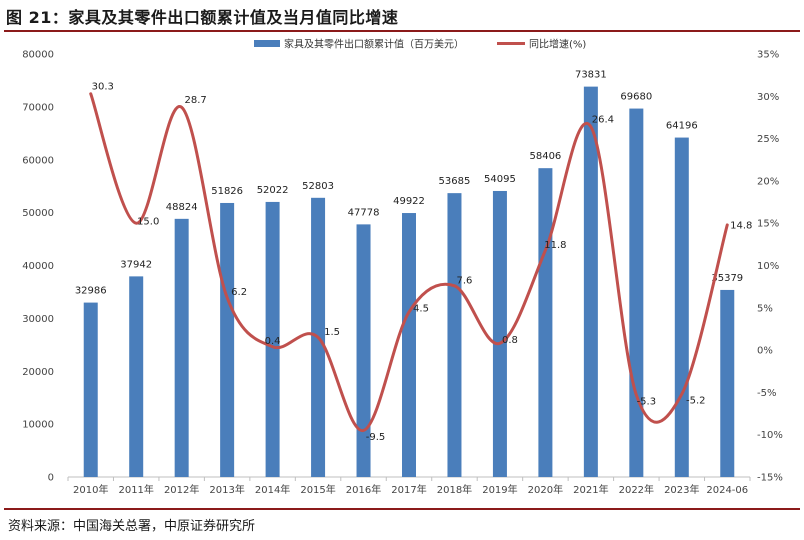  I want to click on line-data-label: 0.4, so click(273, 341).